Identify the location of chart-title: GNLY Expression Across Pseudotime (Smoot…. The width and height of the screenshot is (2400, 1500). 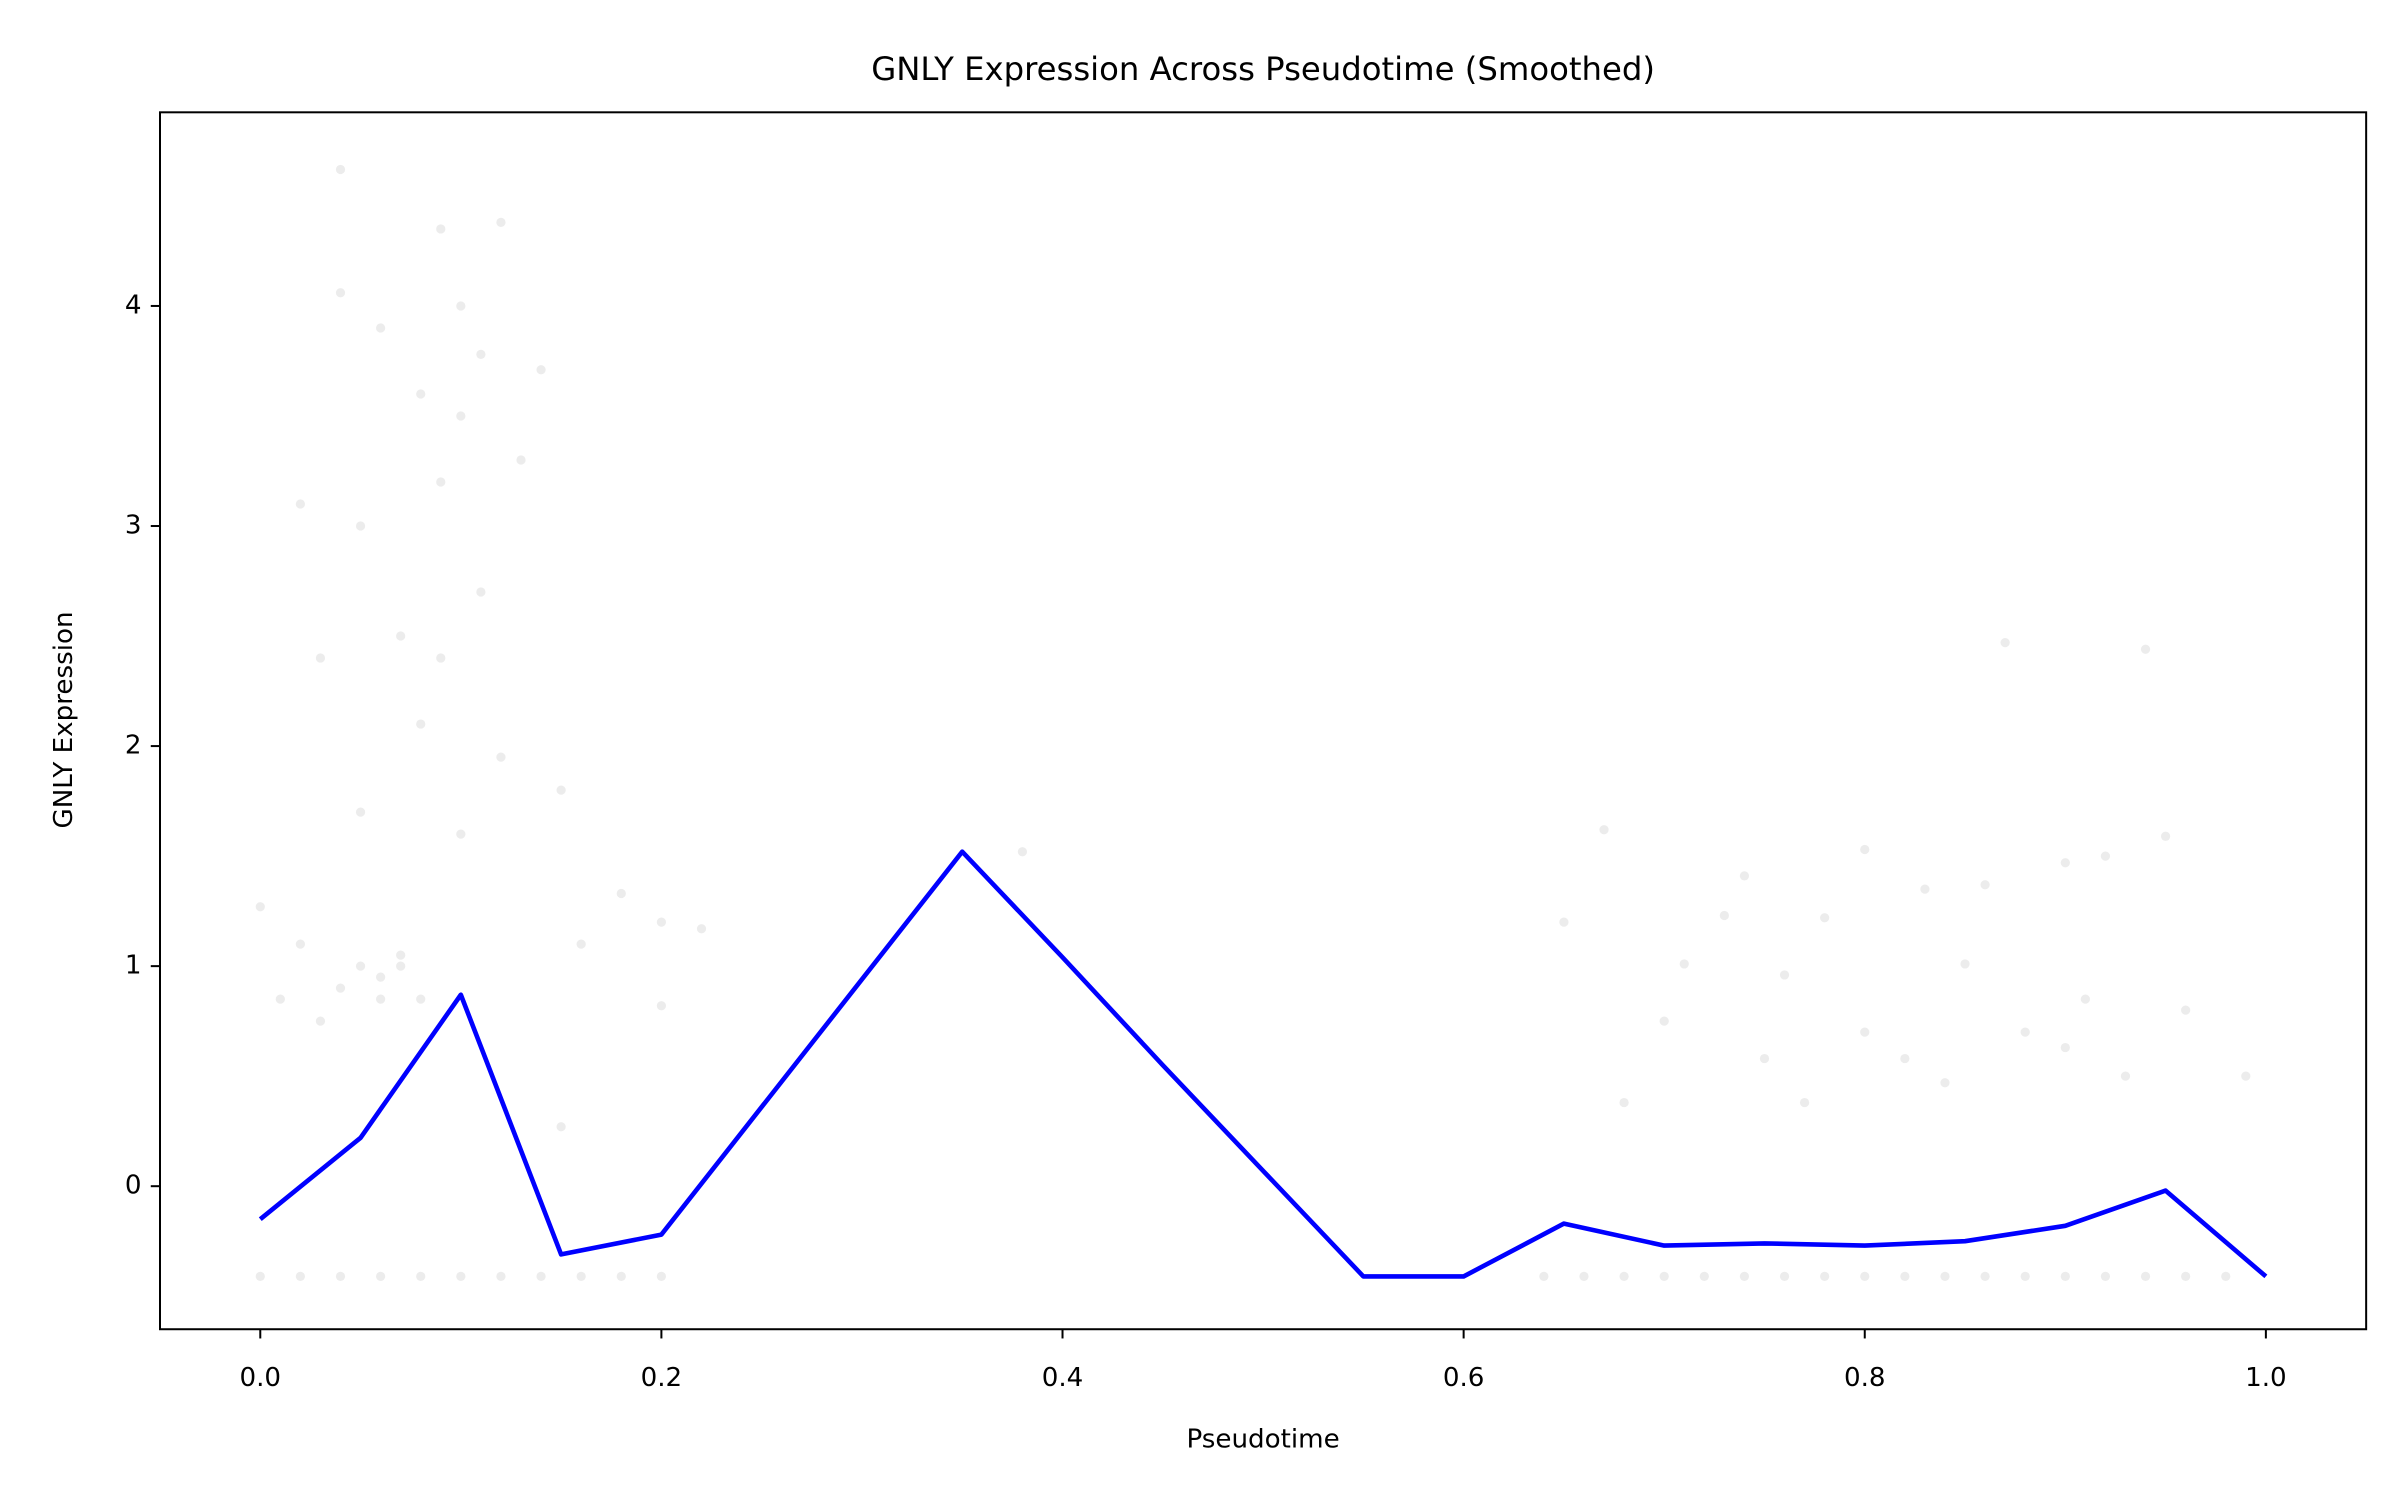
(1263, 69).